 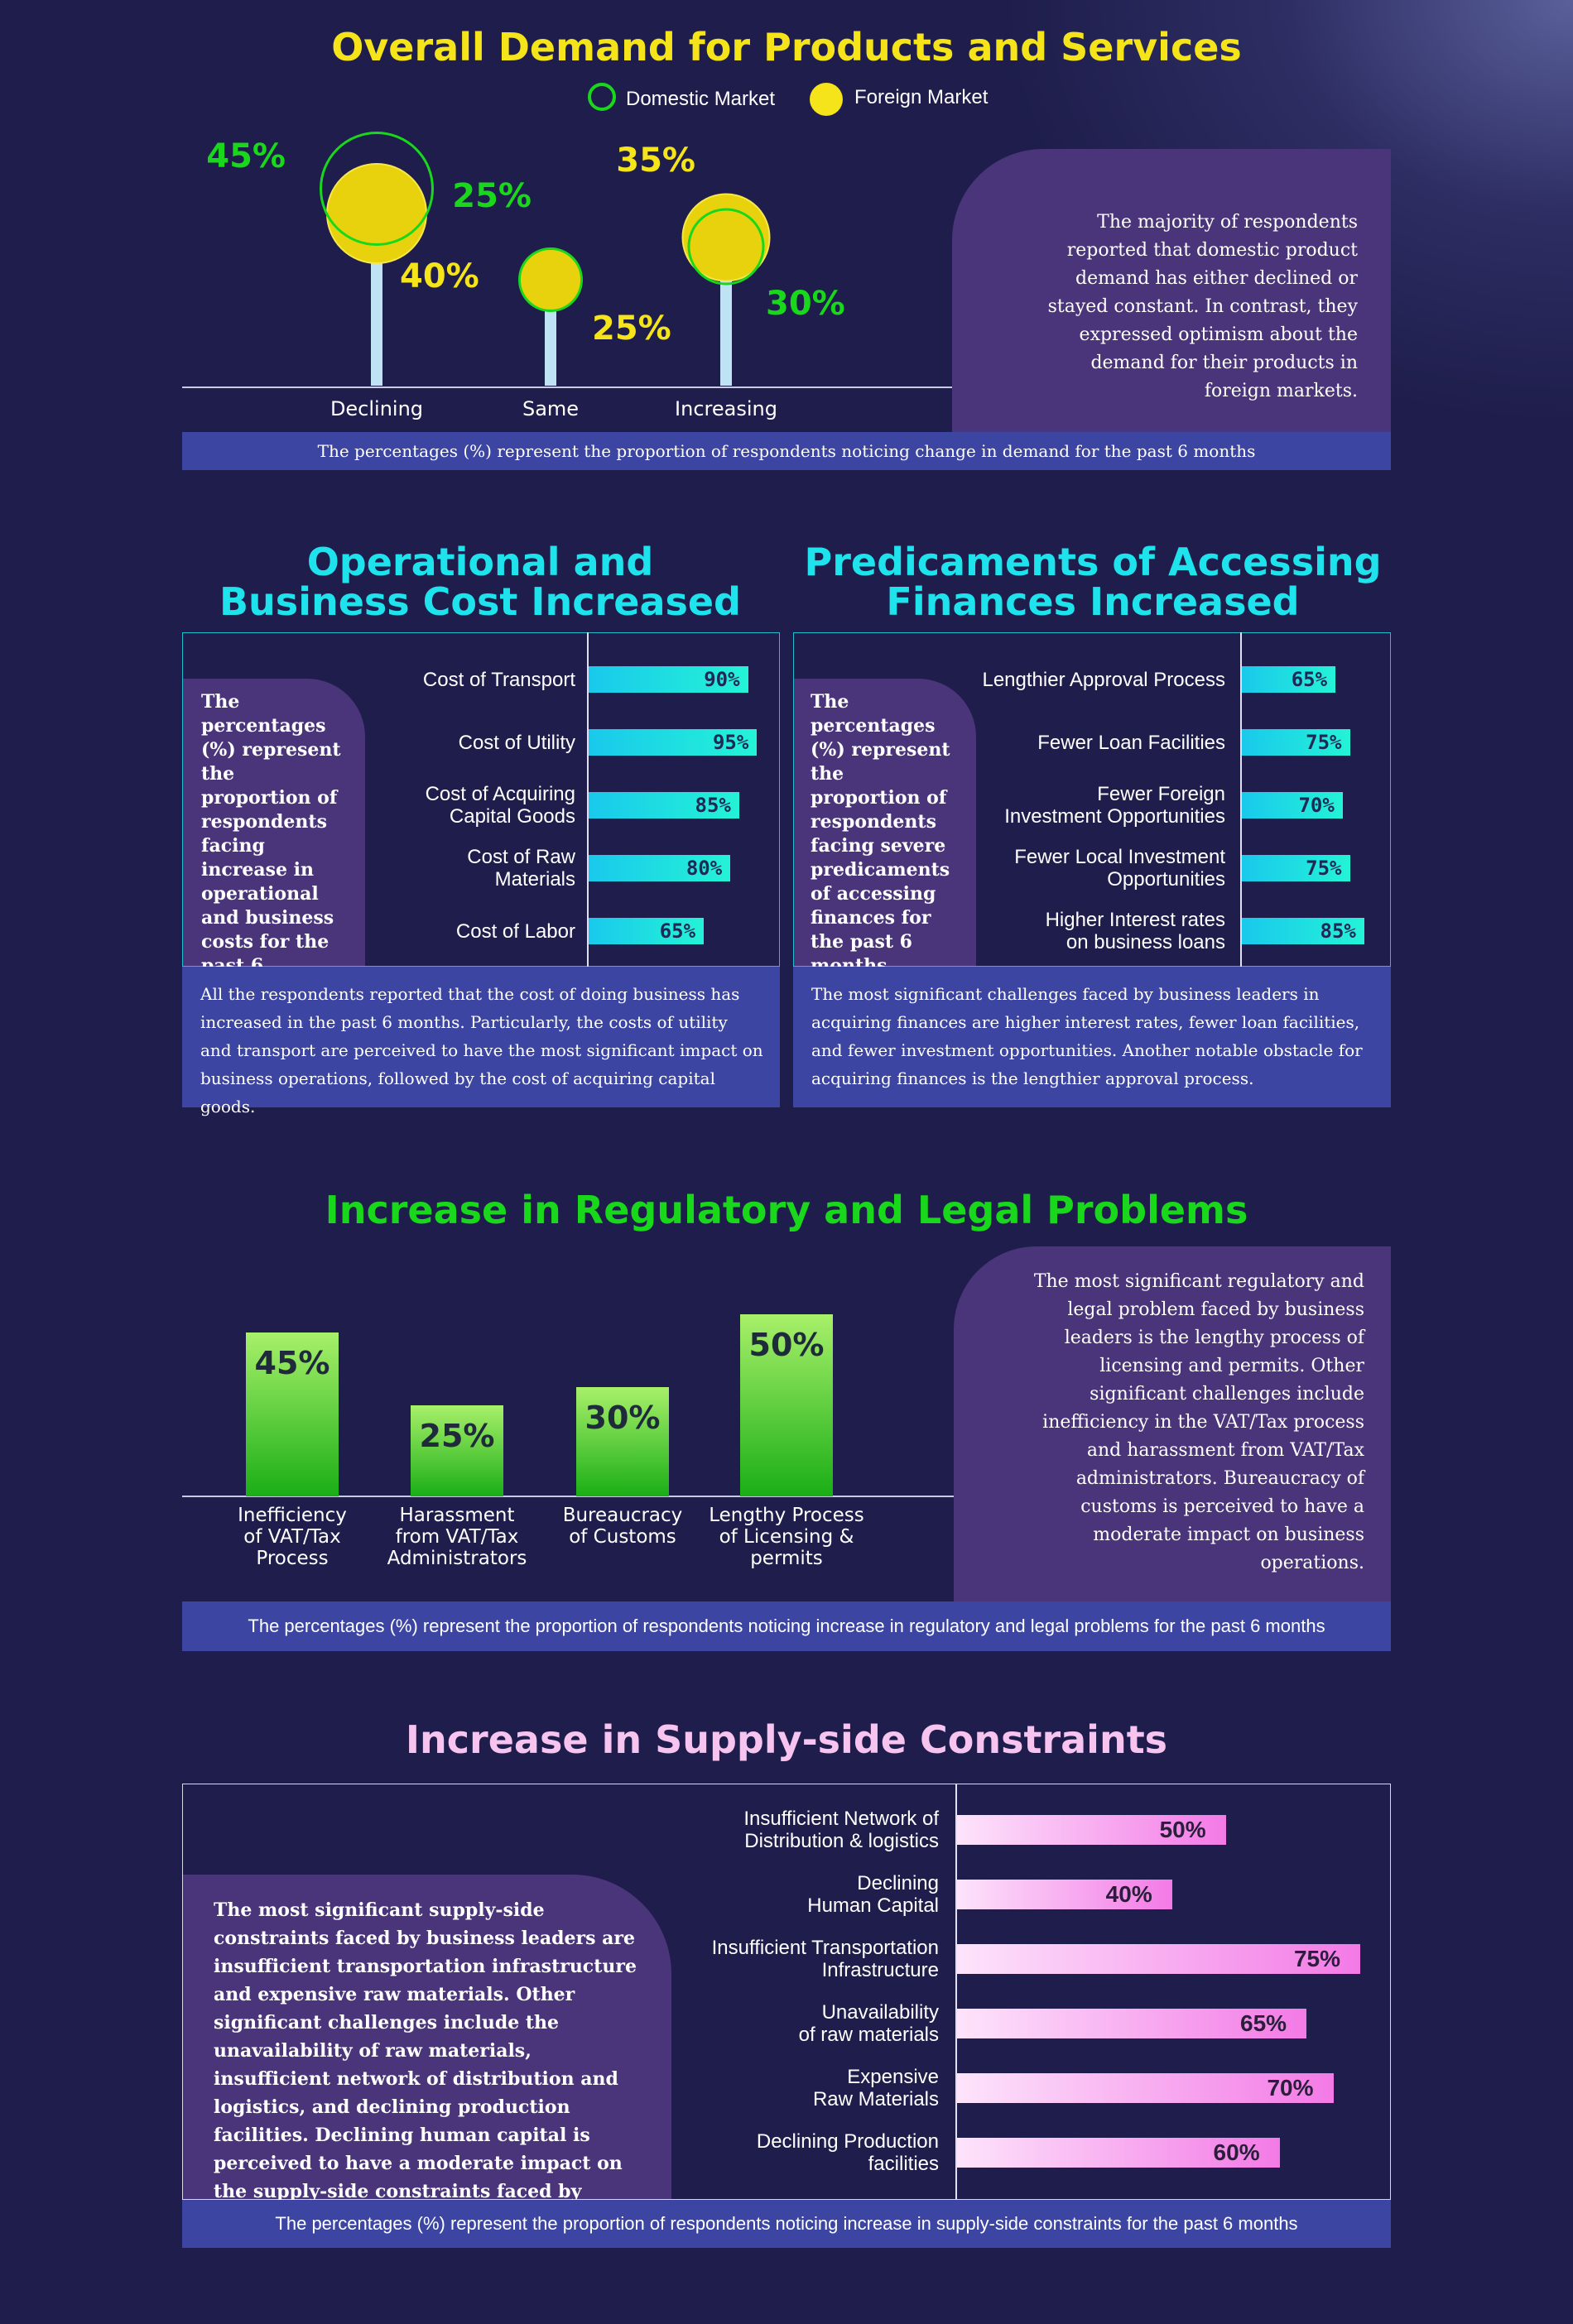 I want to click on bar: 65%, so click(x=1289, y=679).